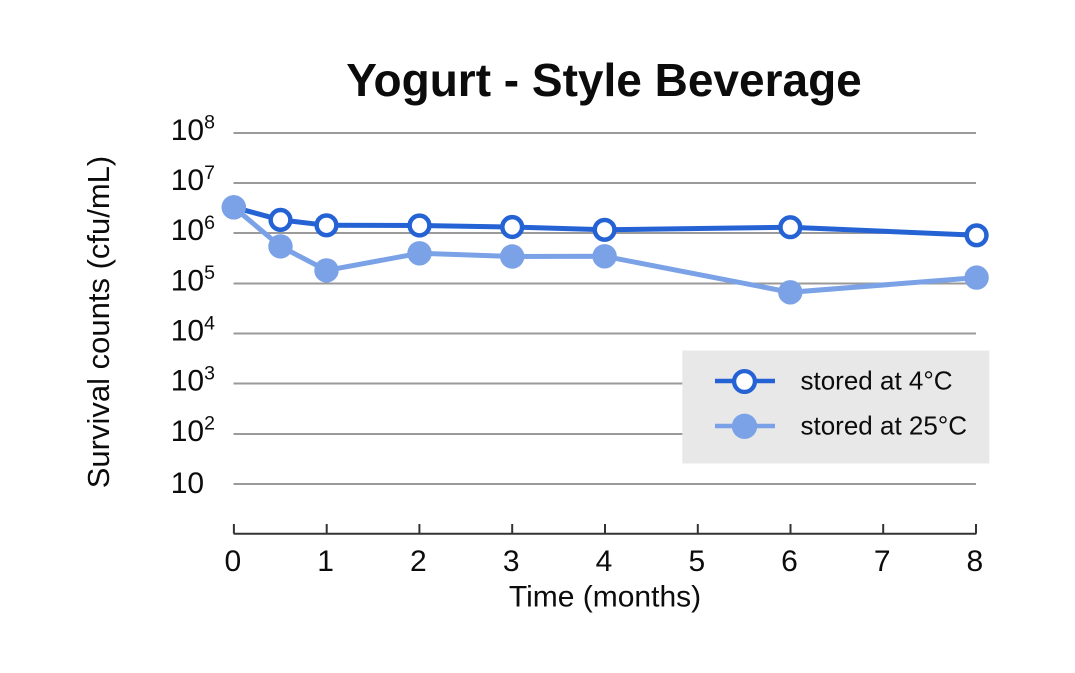 The image size is (1075, 673). What do you see at coordinates (696, 561) in the screenshot?
I see `svg-text: 5` at bounding box center [696, 561].